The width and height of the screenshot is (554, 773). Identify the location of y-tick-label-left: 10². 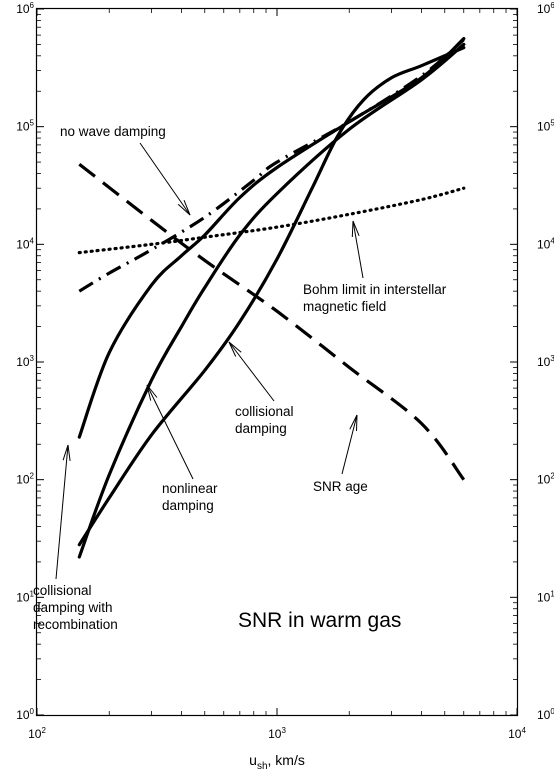
(25, 479).